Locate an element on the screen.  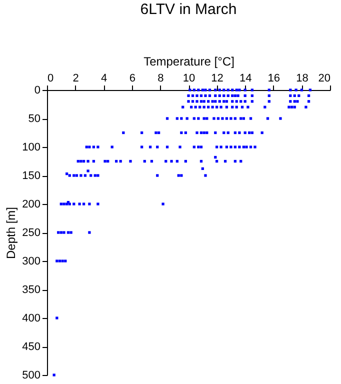
y-tick-label: 300 is located at coordinates (31, 262).